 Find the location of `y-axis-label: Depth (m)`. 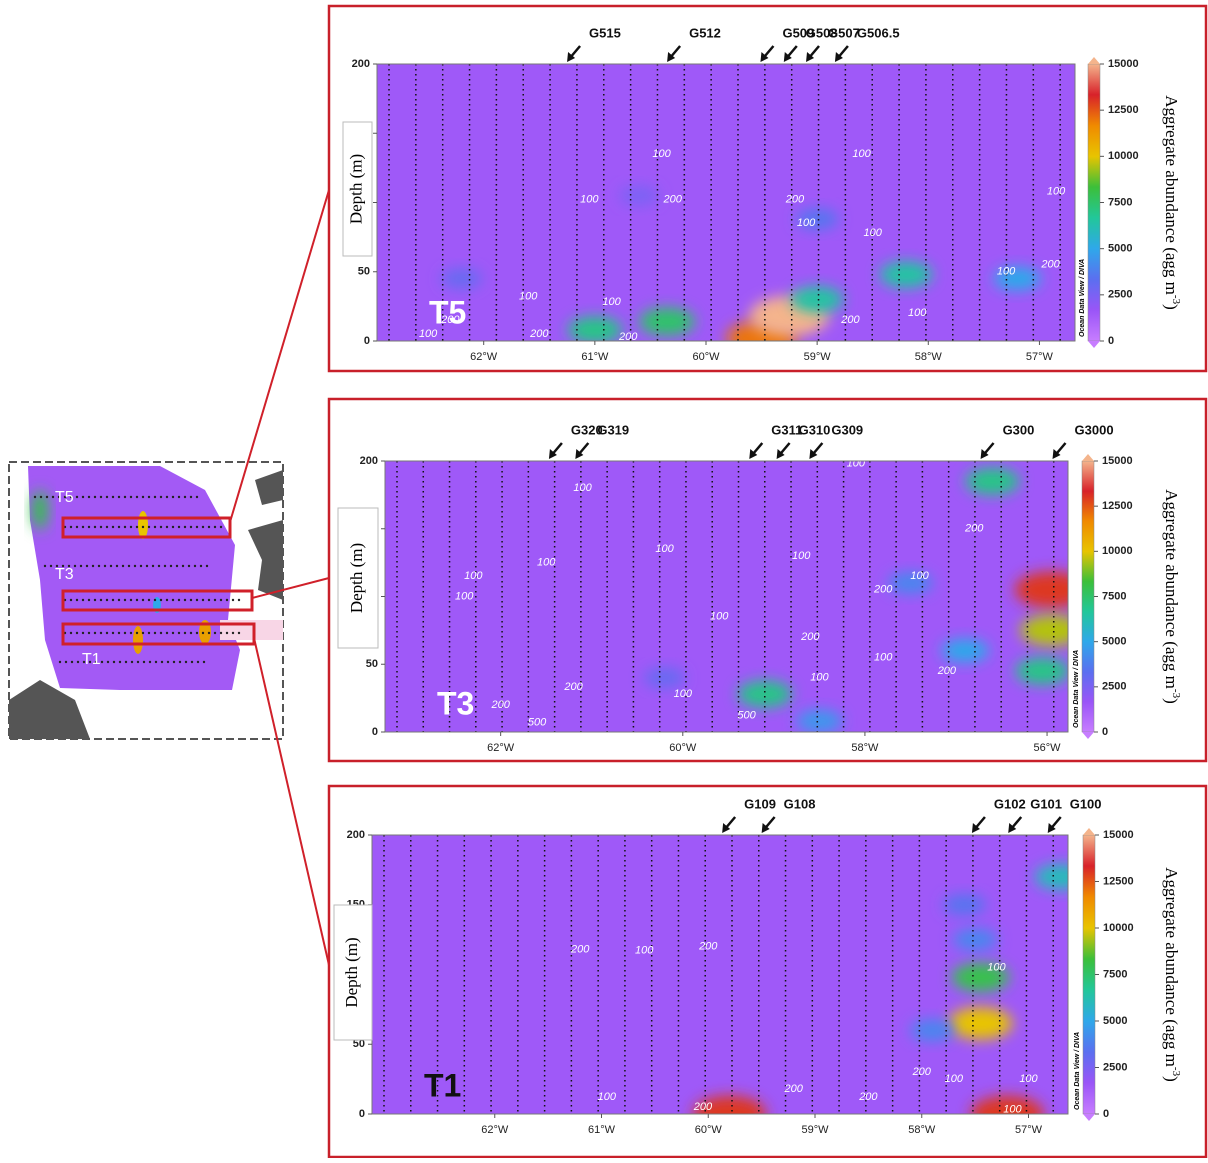

y-axis-label: Depth (m) is located at coordinates (356, 578).